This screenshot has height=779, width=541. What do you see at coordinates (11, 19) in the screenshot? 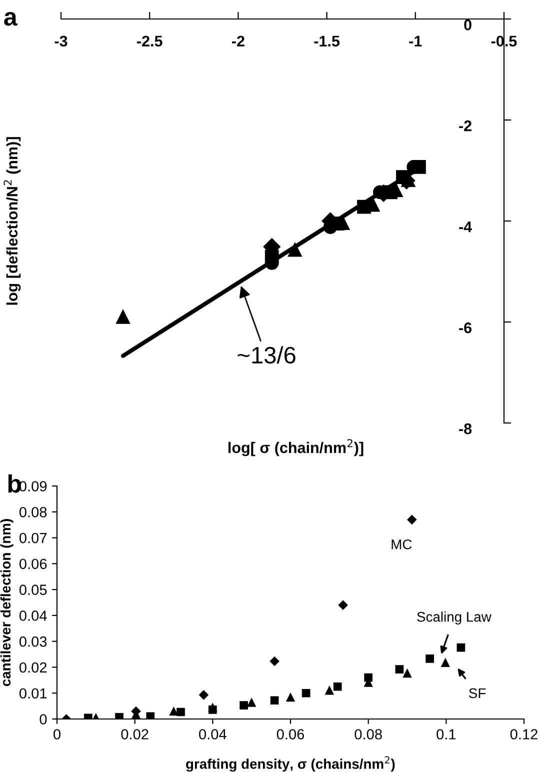
I see `chart-title: a` at bounding box center [11, 19].